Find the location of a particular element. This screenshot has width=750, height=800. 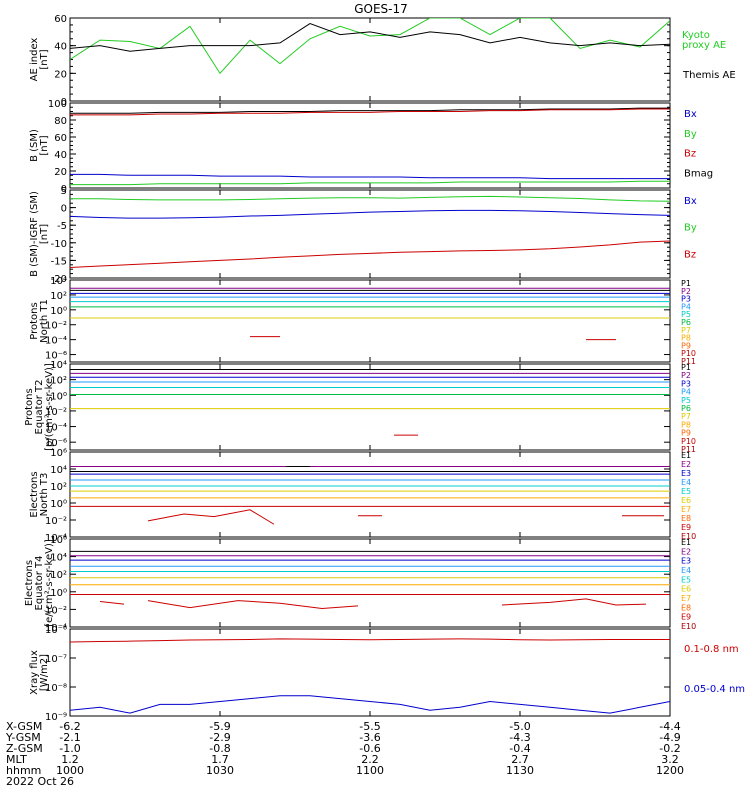

footer-value: -1.0 is located at coordinates (69, 748).